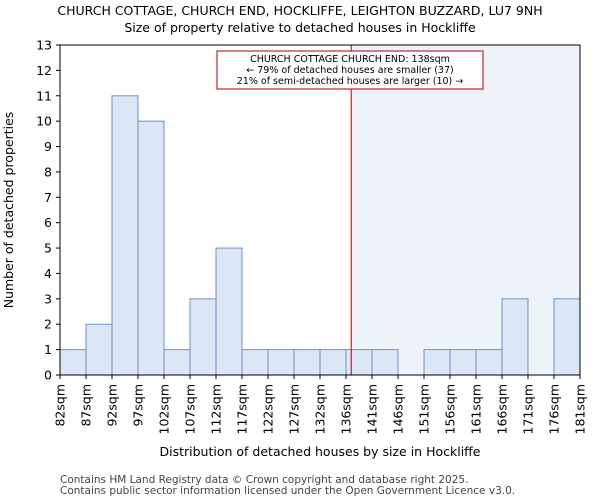  Describe the element at coordinates (350, 59) in the screenshot. I see `annotation-line-1: CHURCH COTTAGE CHURCH END: 138sqm` at that location.